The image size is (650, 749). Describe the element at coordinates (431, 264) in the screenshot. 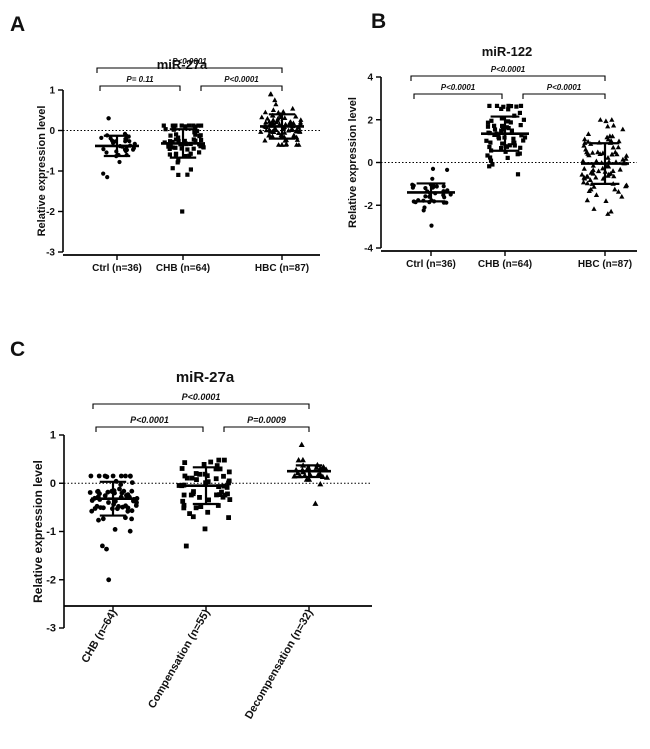

I see `x-category-label: Ctrl (n=36)` at that location.